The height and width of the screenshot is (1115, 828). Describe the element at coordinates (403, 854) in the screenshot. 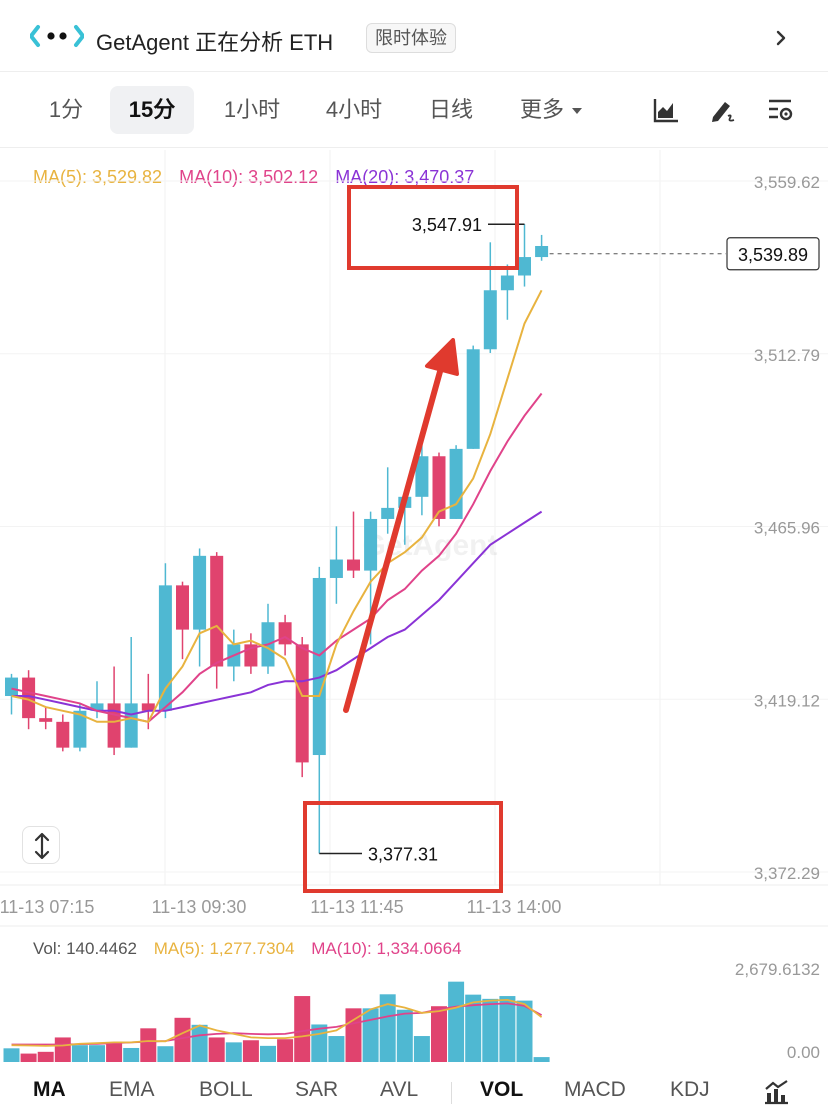

I see `low-price-label: 3,377.31` at that location.